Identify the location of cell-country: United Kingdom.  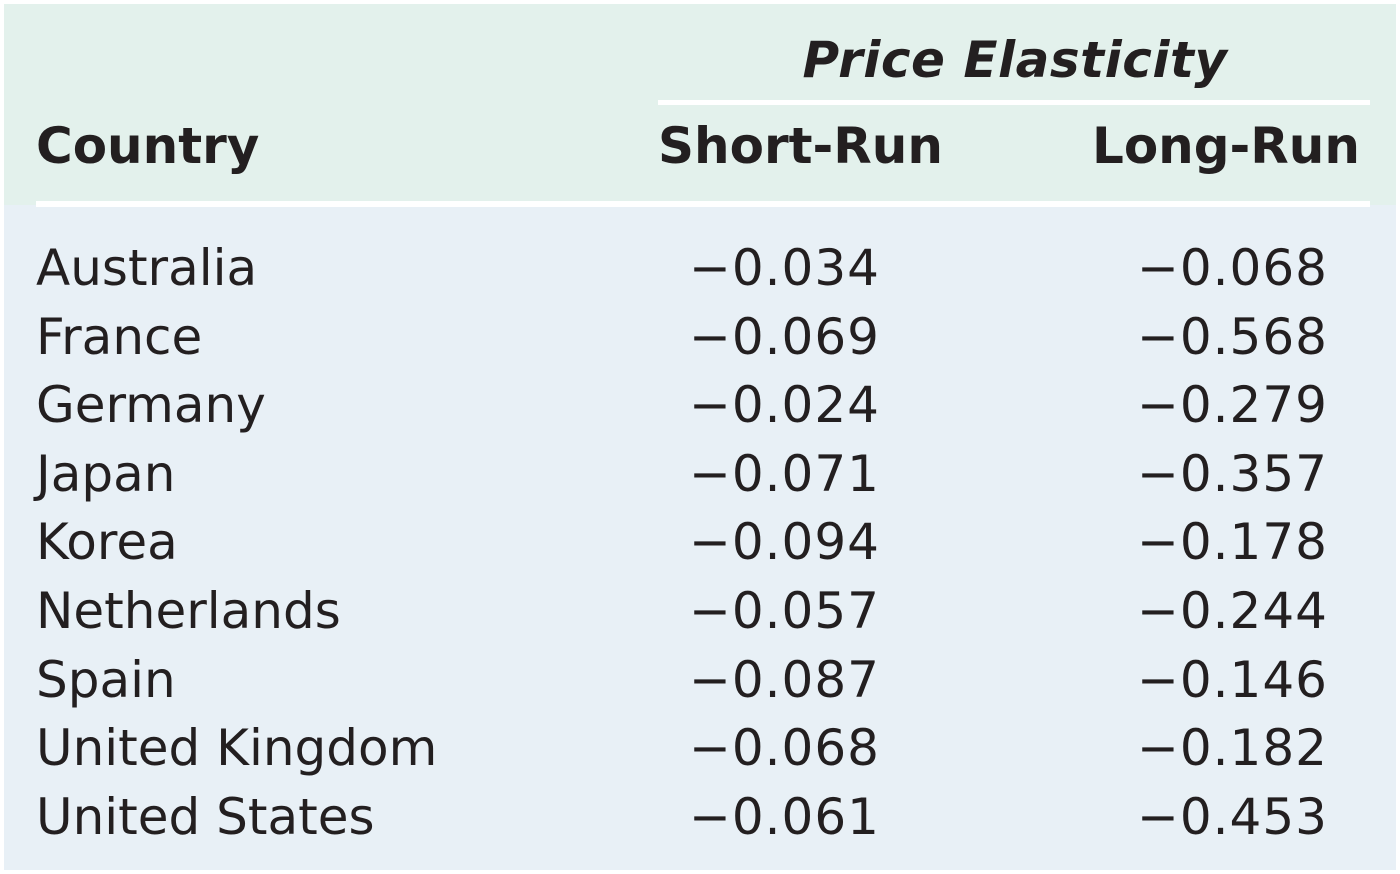
(237, 748).